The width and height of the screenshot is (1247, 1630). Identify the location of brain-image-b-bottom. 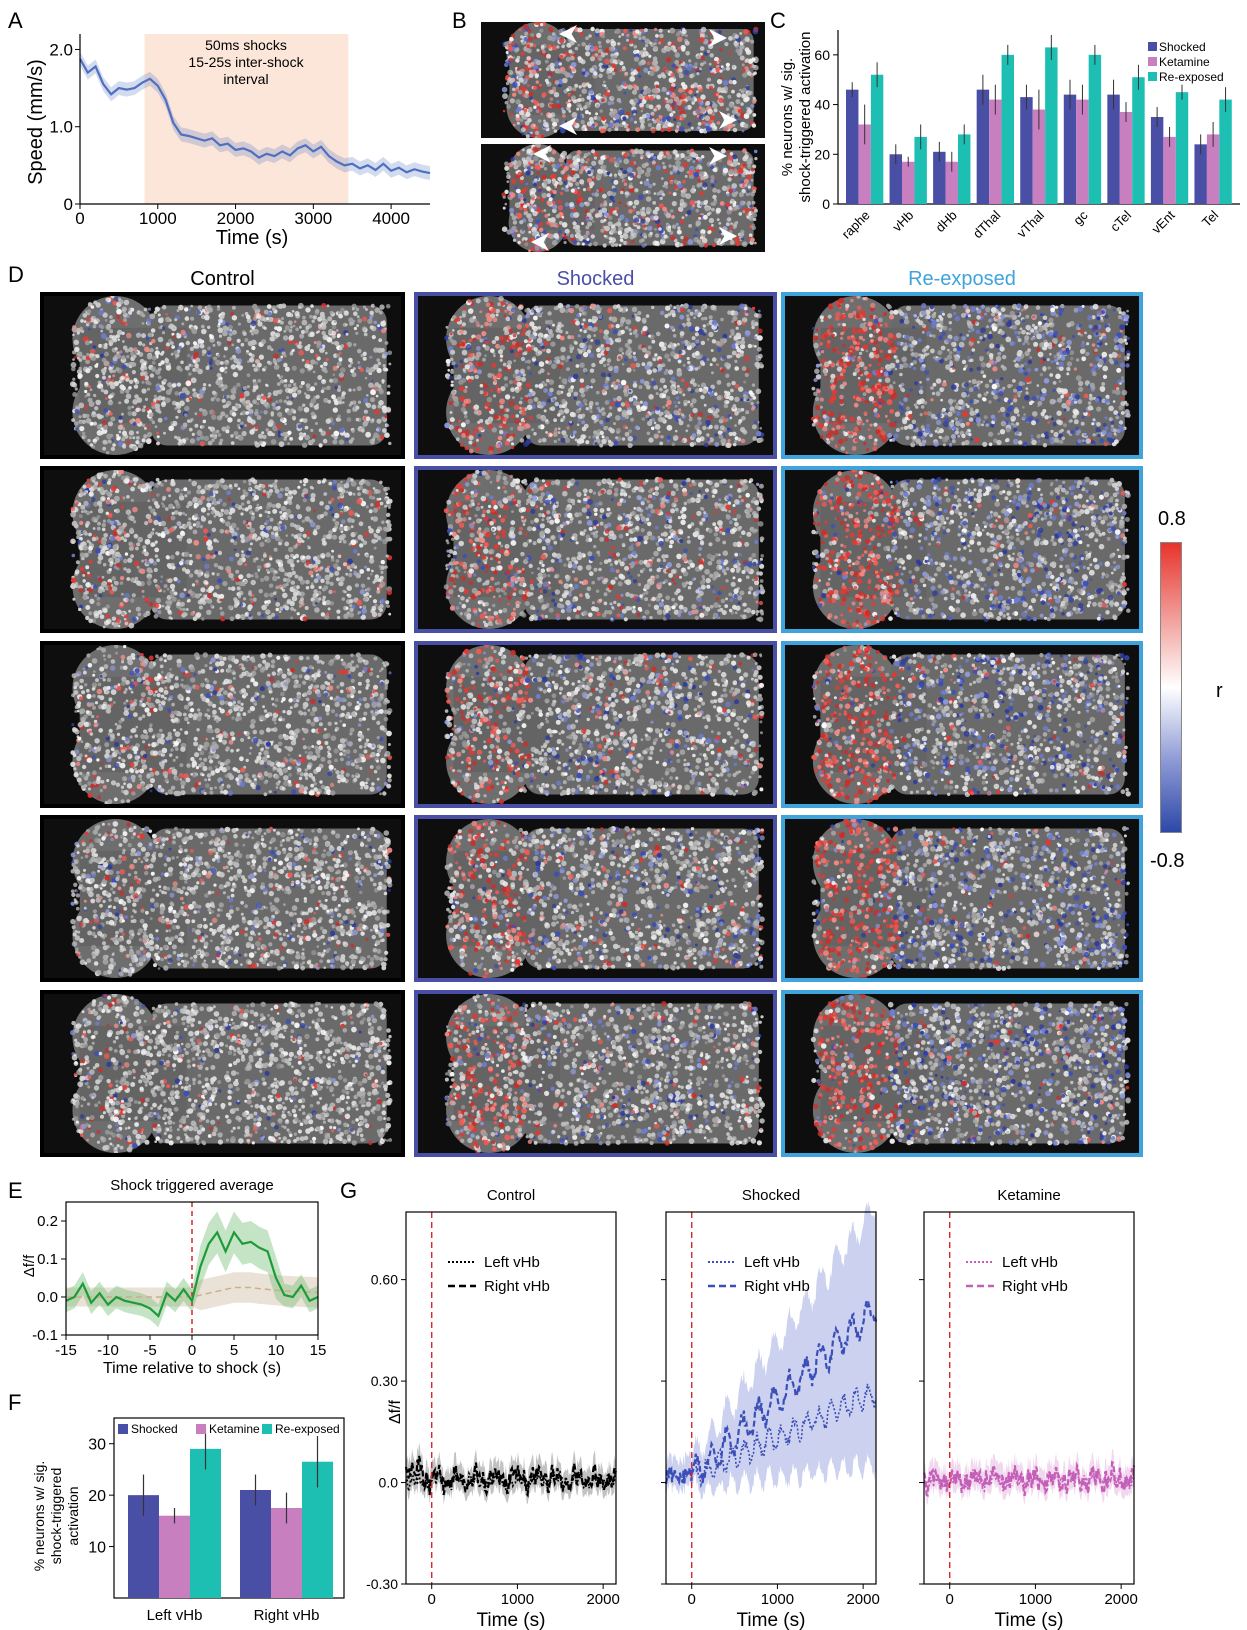
(623, 198).